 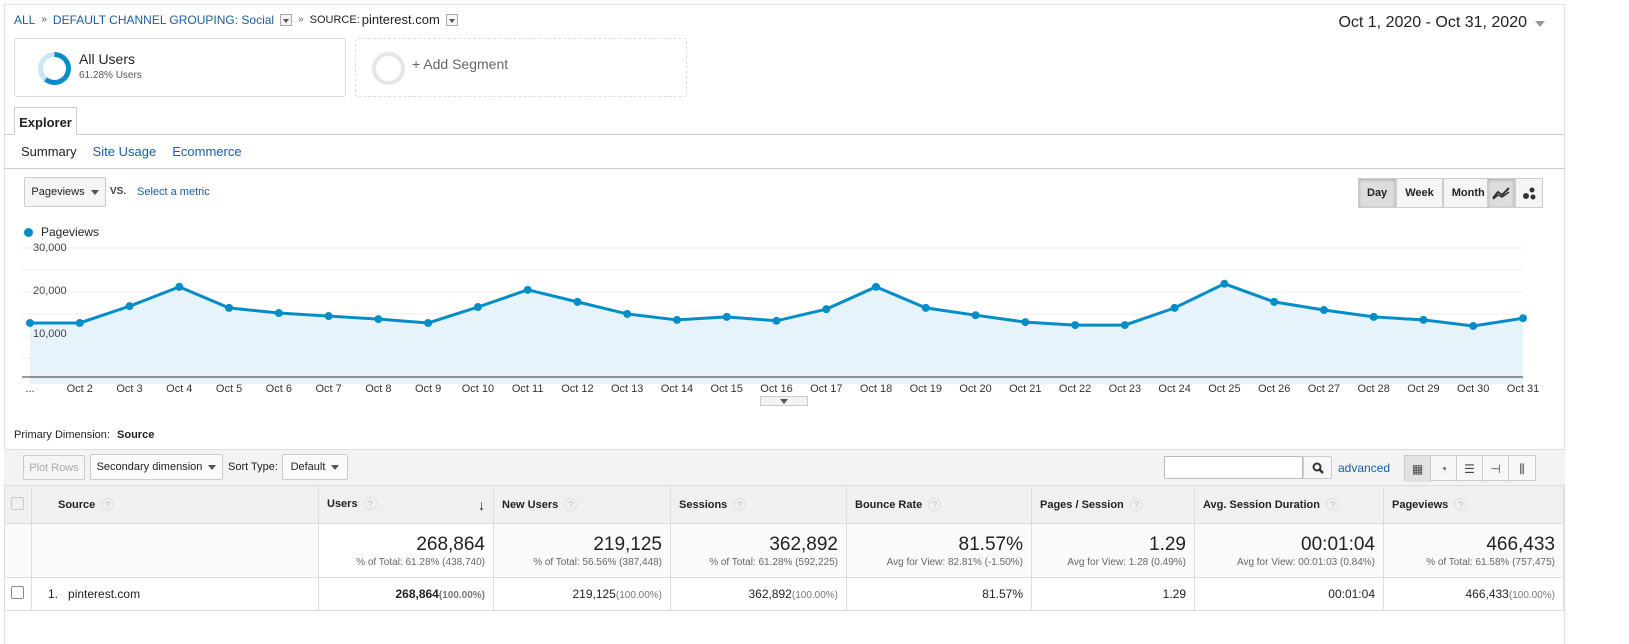 What do you see at coordinates (84, 435) in the screenshot?
I see `primary-dimension: Primary Dimension: Source` at bounding box center [84, 435].